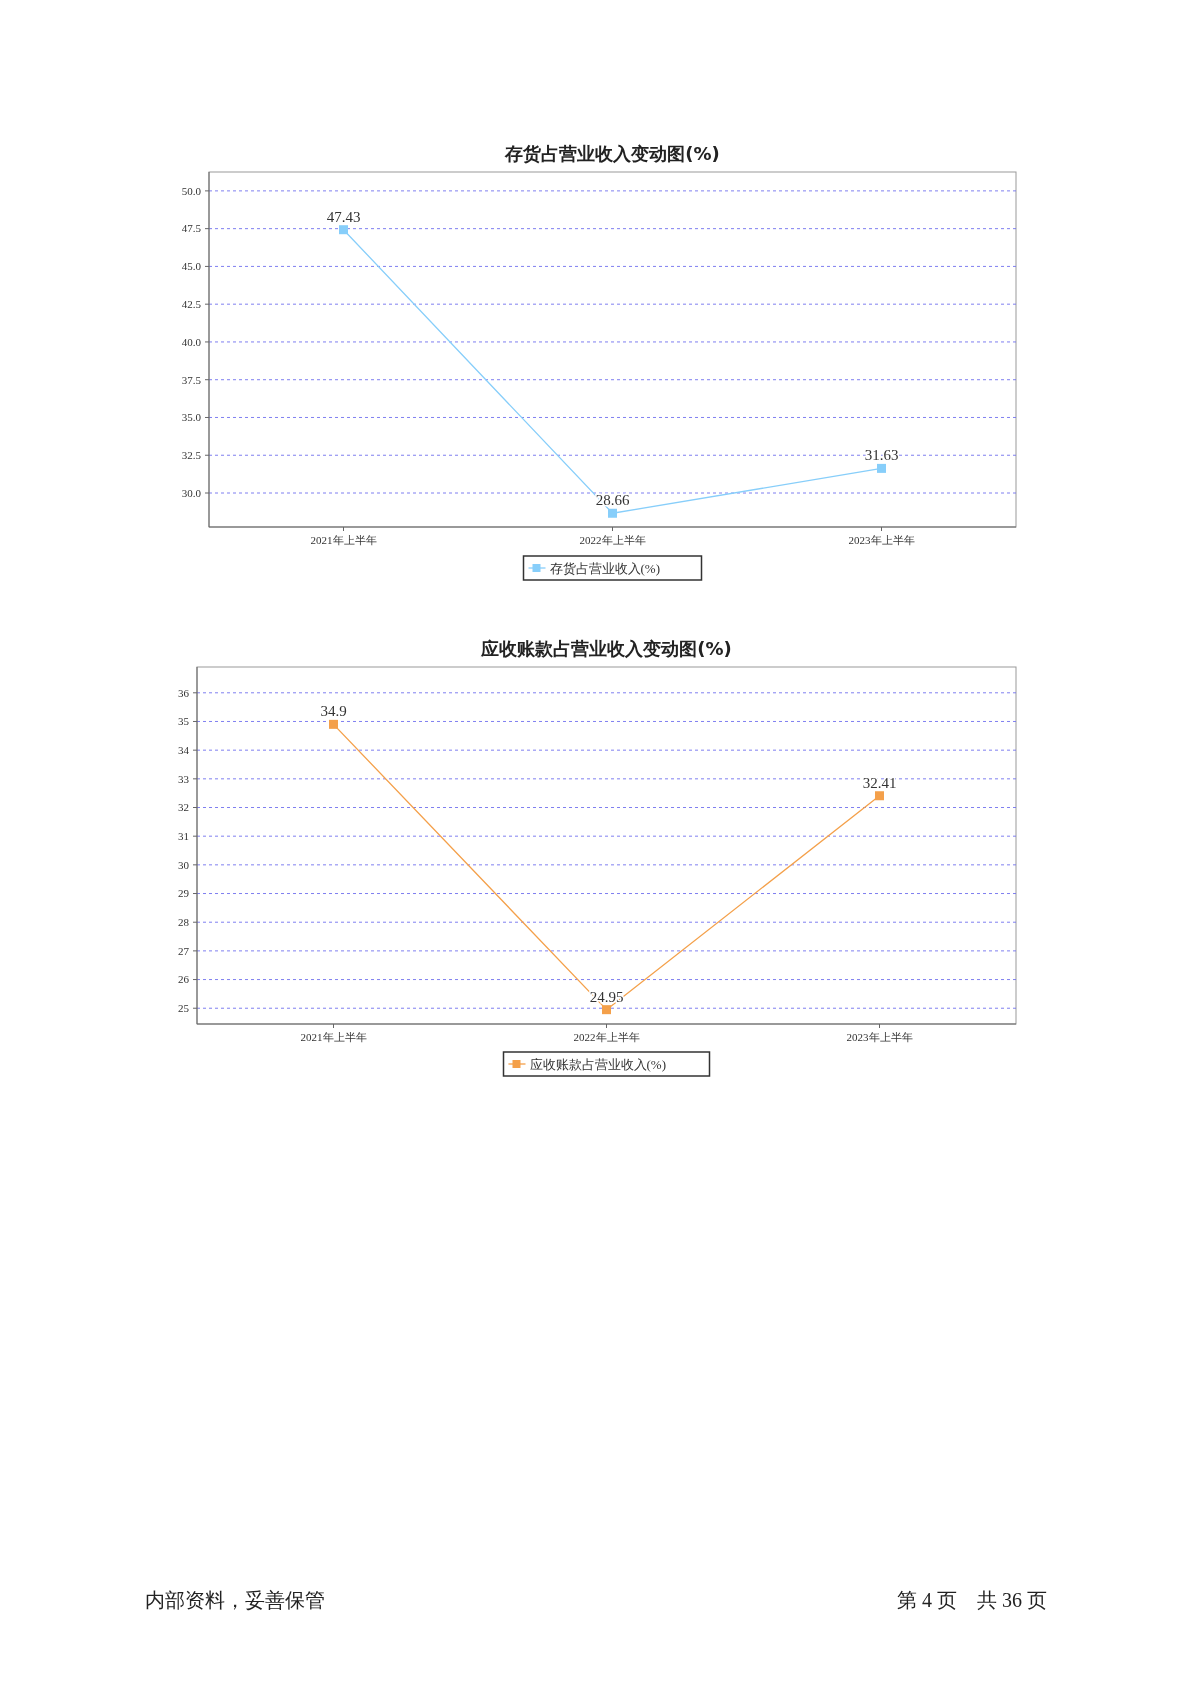 The width and height of the screenshot is (1191, 1684). Describe the element at coordinates (191, 341) in the screenshot. I see `y-tick-label: 40.0` at that location.